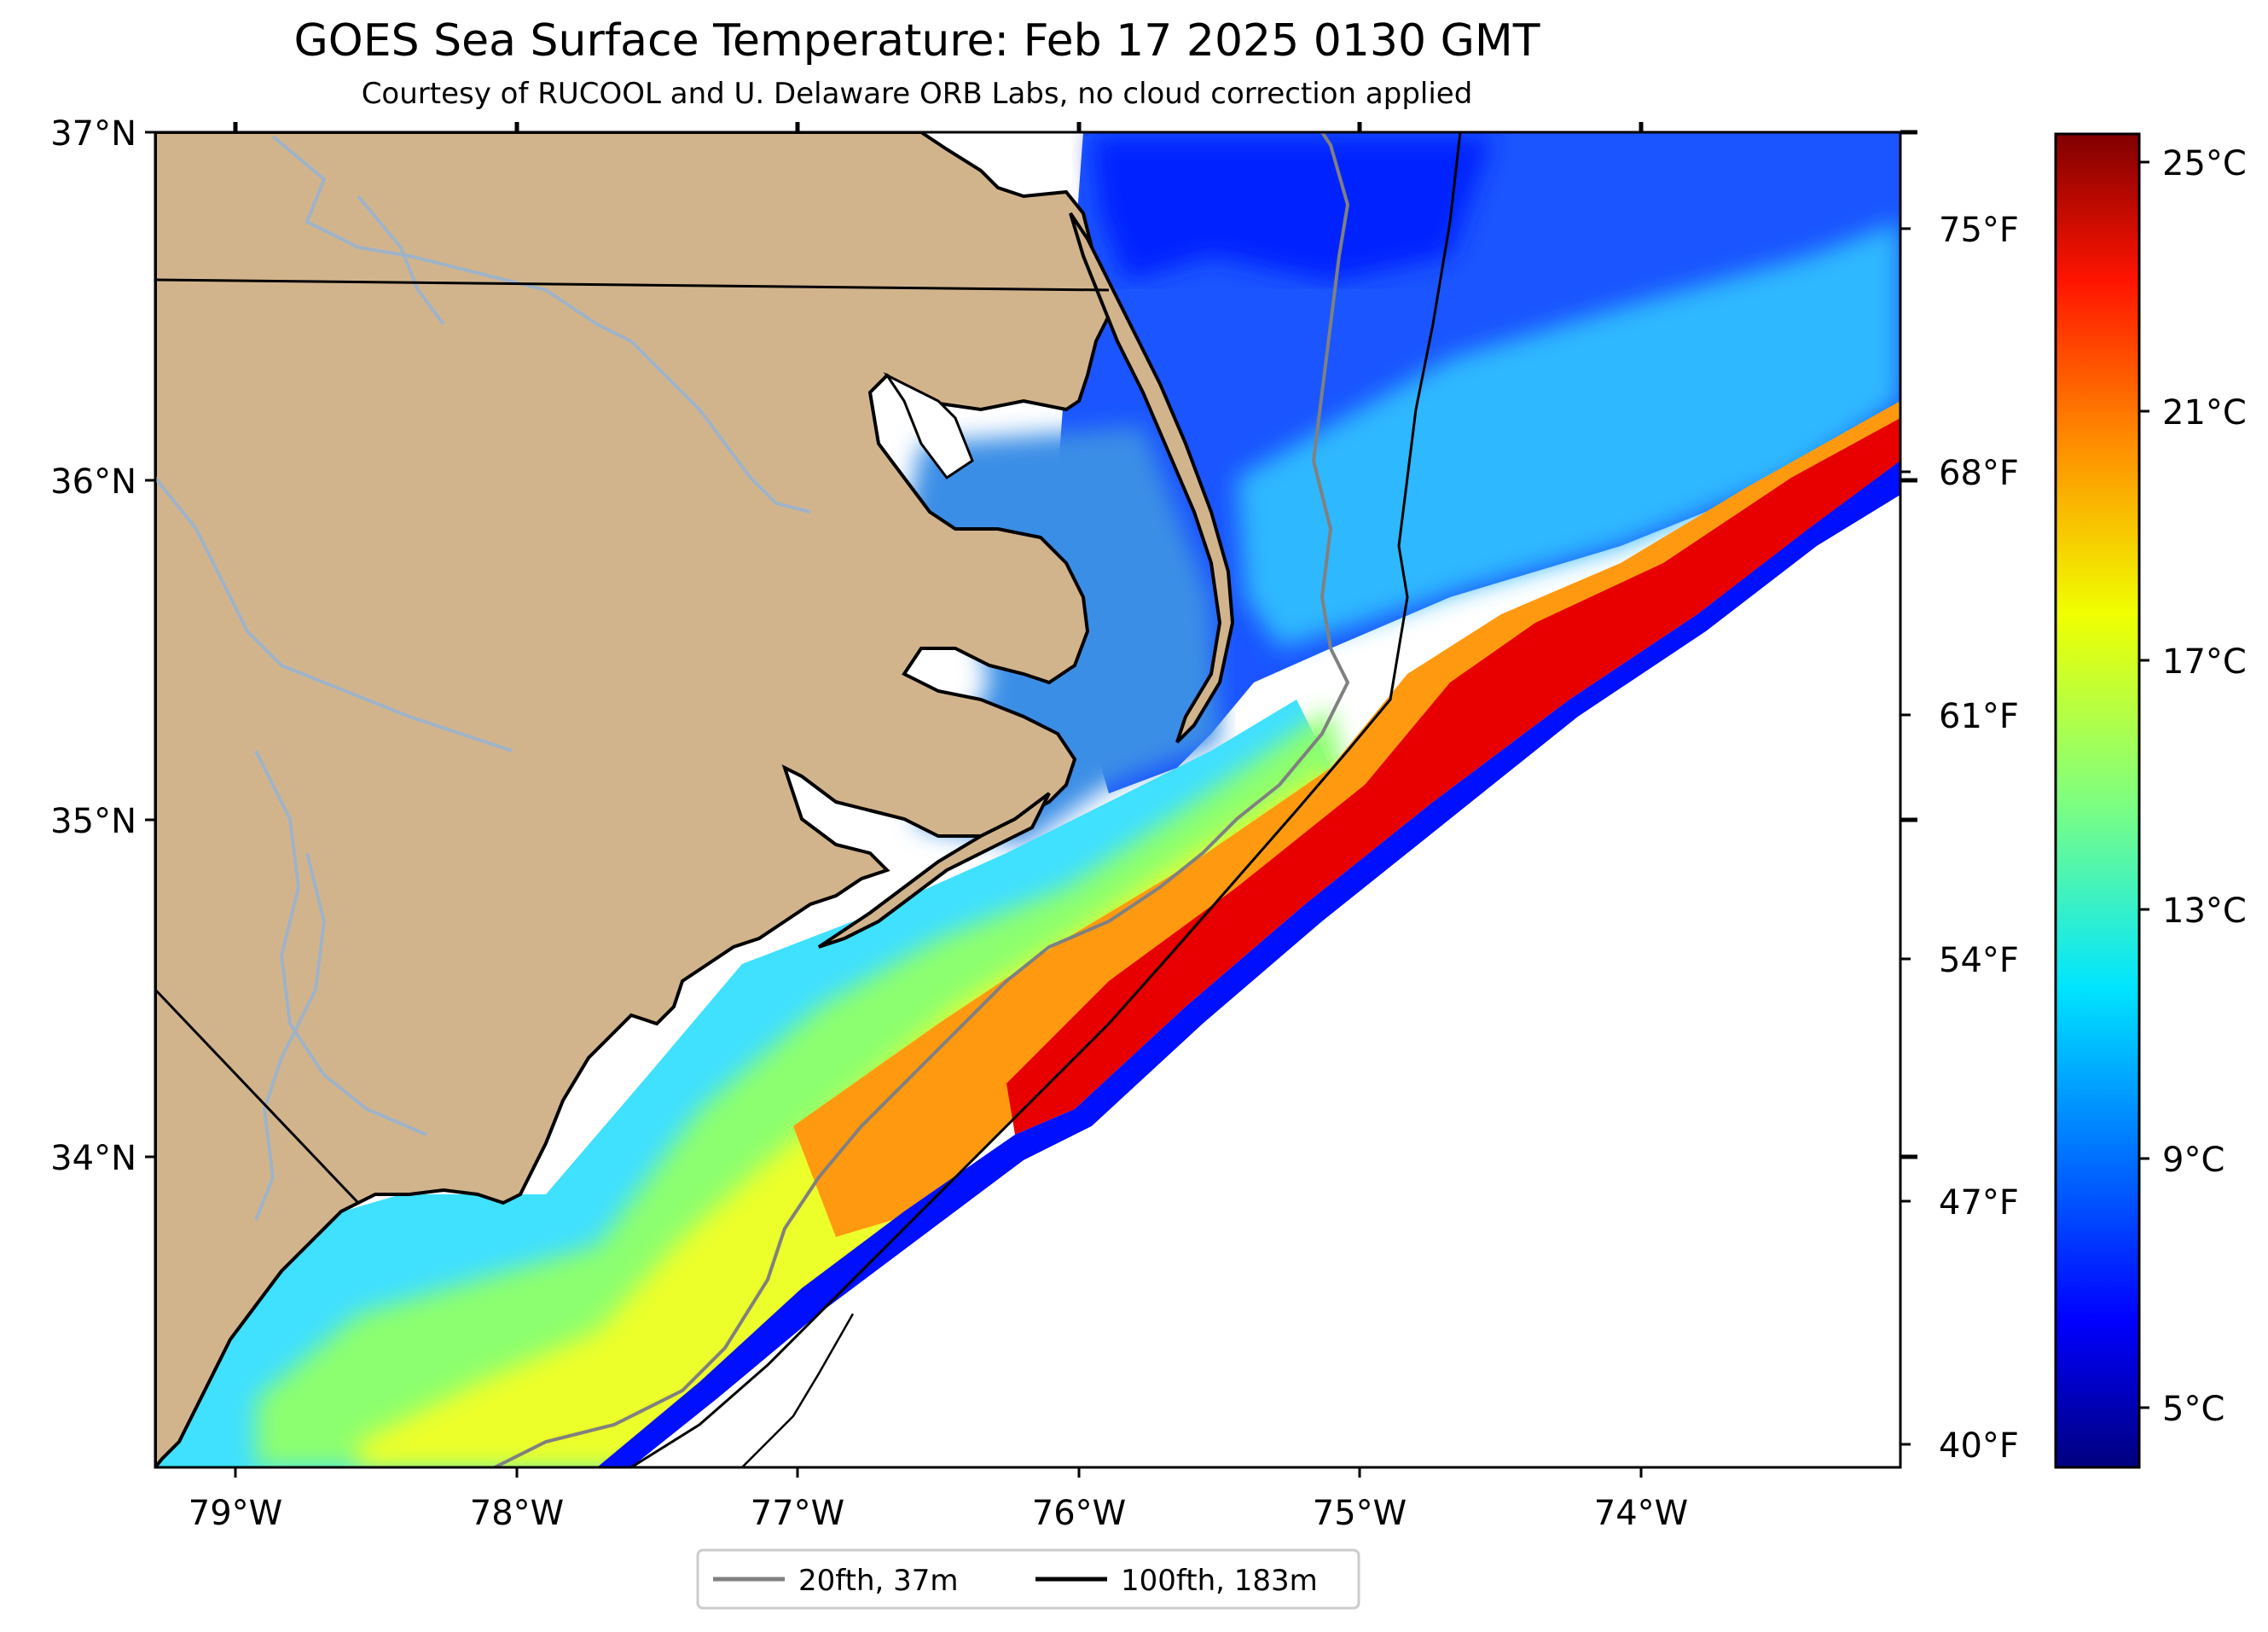 Image resolution: width=2268 pixels, height=1632 pixels. I want to click on land-core-banks, so click(934, 870).